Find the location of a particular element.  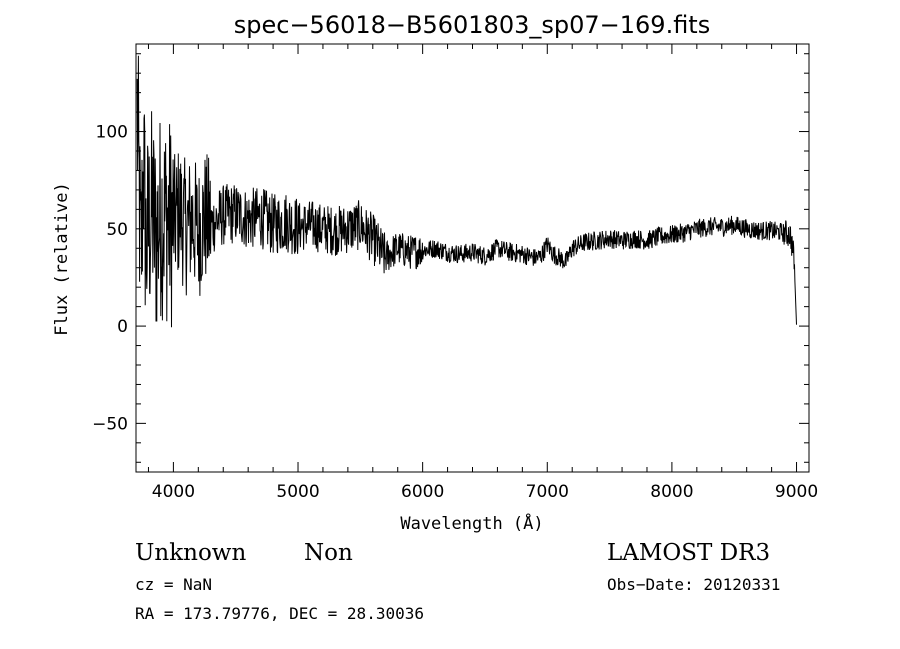

y-tick-label: −50 is located at coordinates (110, 424).